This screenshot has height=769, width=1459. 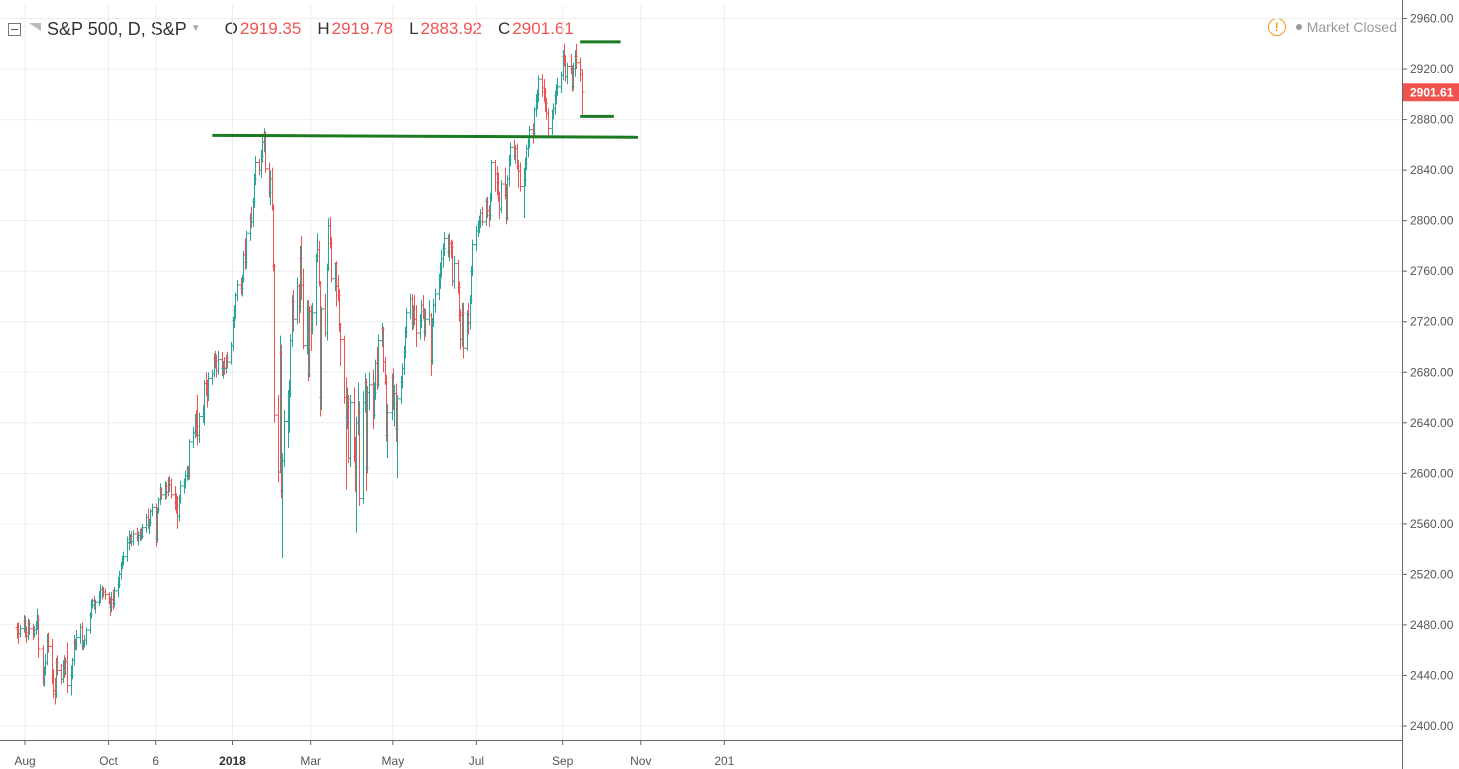 What do you see at coordinates (414, 28) in the screenshot?
I see `low-key: L` at bounding box center [414, 28].